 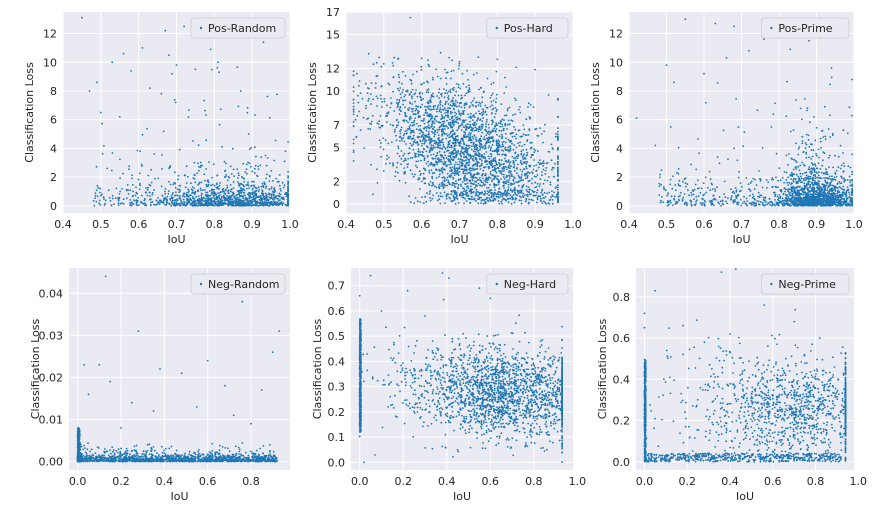 What do you see at coordinates (619, 206) in the screenshot?
I see `y-tick-label: 0` at bounding box center [619, 206].